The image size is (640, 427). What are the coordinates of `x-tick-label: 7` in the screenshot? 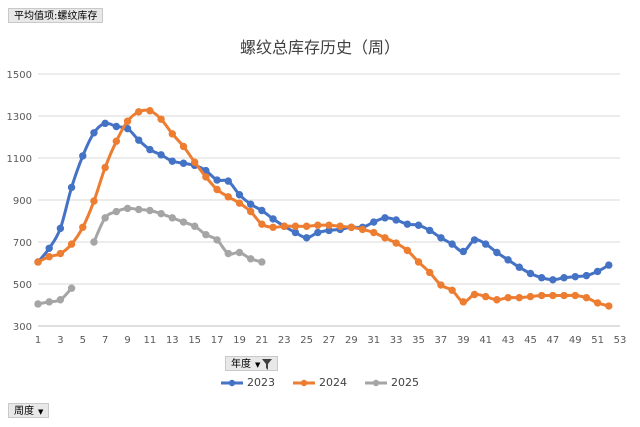 It's located at (105, 340).